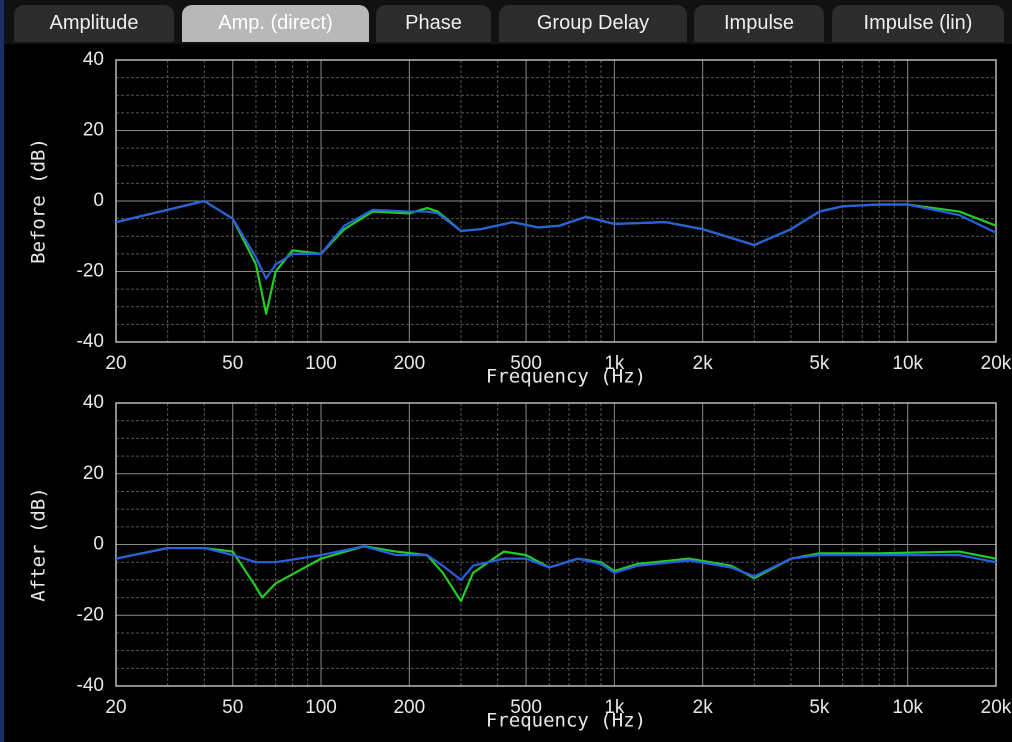  What do you see at coordinates (275, 23) in the screenshot?
I see `tab: Amp. (direct)` at bounding box center [275, 23].